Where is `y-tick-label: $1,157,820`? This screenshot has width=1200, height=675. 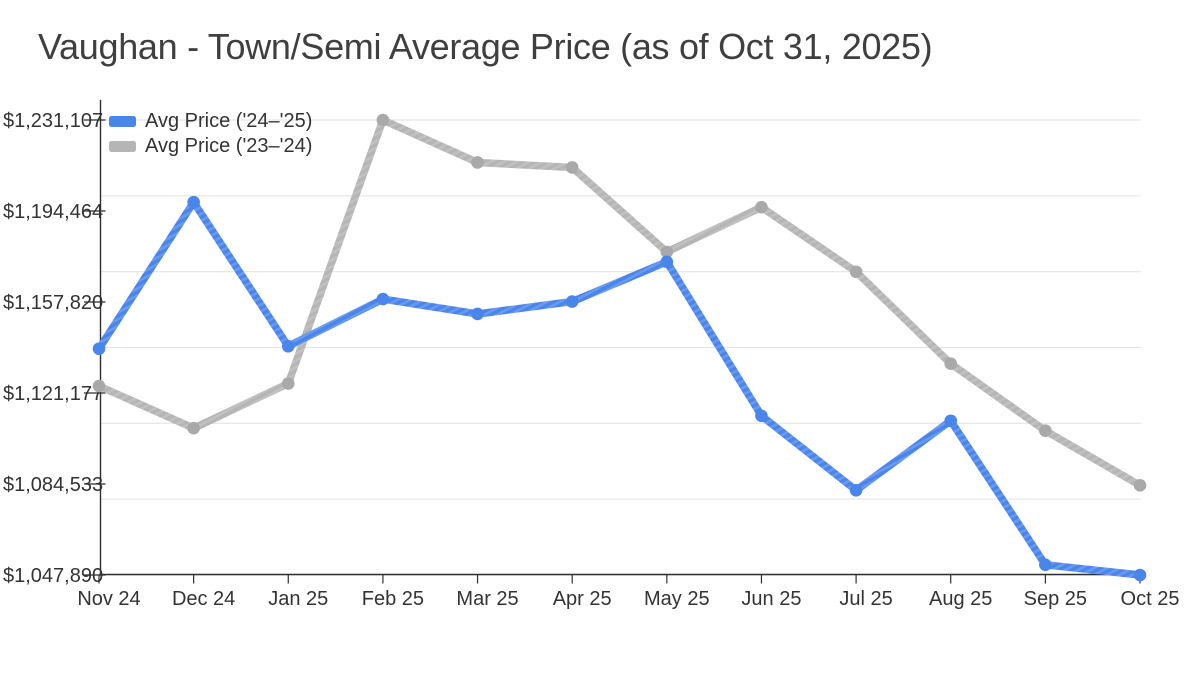 y-tick-label: $1,157,820 is located at coordinates (53, 303).